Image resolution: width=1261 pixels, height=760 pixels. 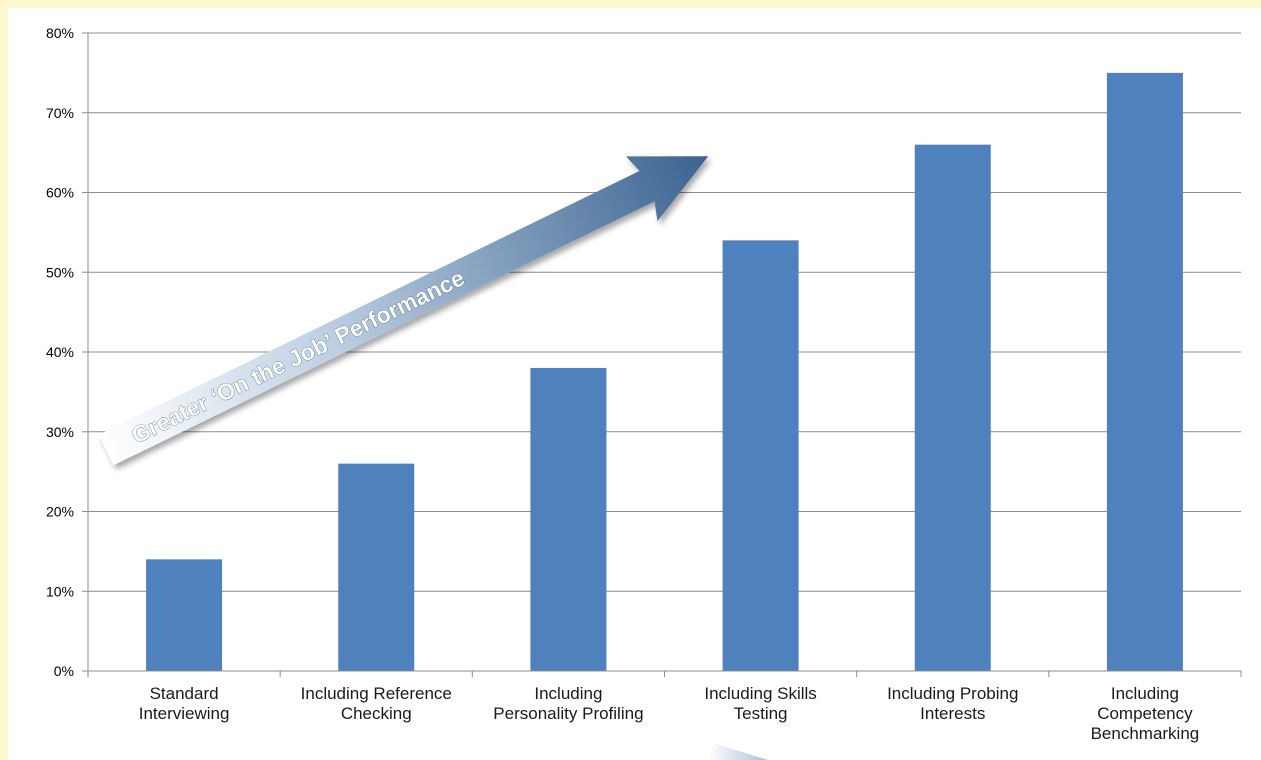 What do you see at coordinates (60, 33) in the screenshot?
I see `y-tick-label: 80%` at bounding box center [60, 33].